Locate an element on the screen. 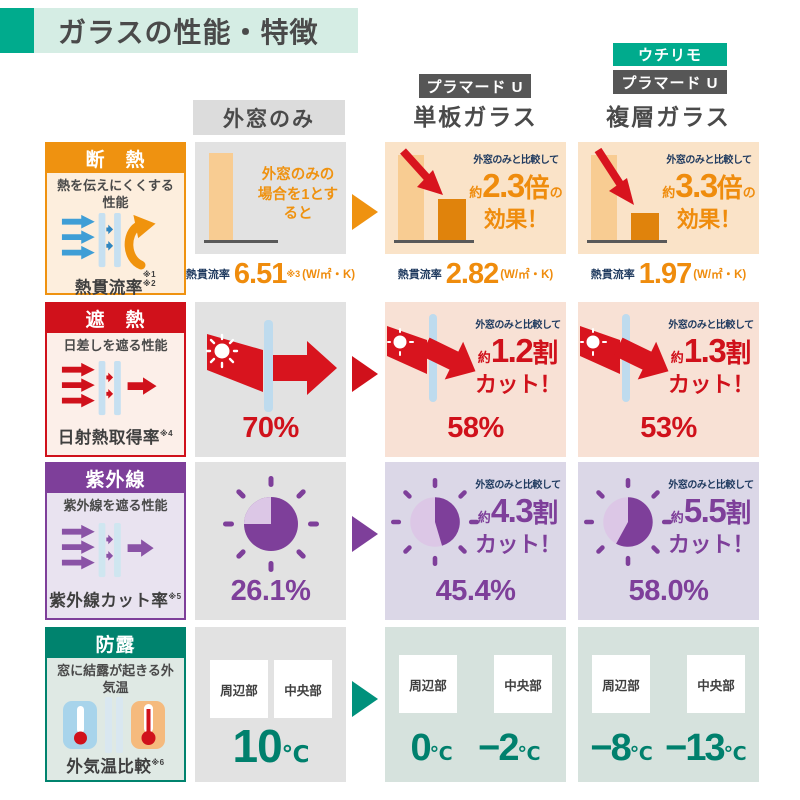  uv-outer-cell: 26.1% is located at coordinates (270, 541).